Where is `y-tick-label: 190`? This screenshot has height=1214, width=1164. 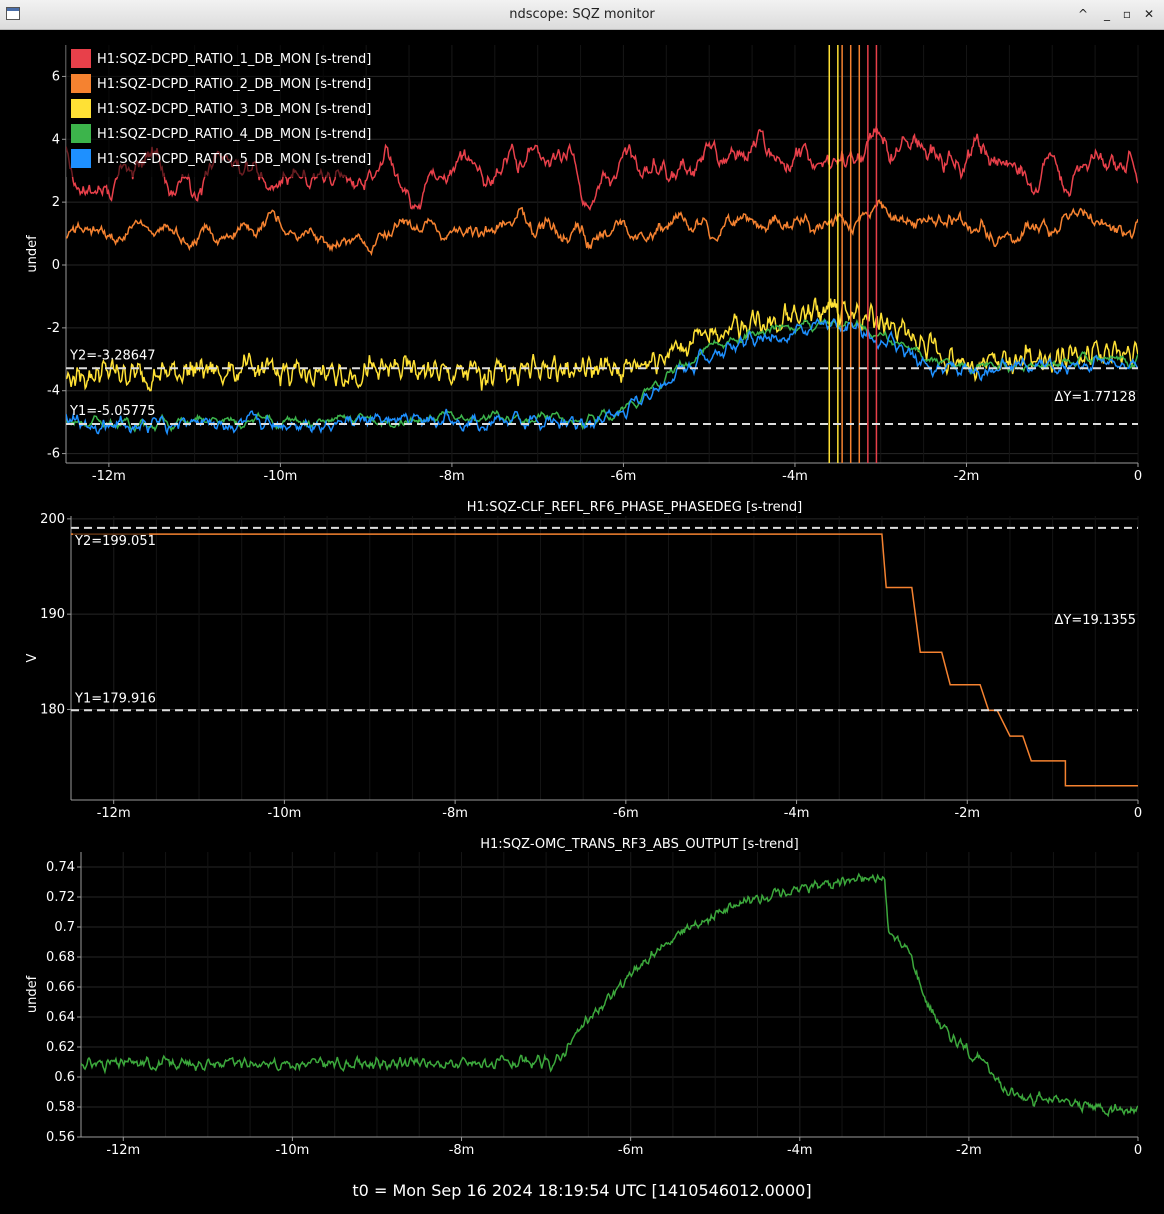
y-tick-label: 190 is located at coordinates (52, 614).